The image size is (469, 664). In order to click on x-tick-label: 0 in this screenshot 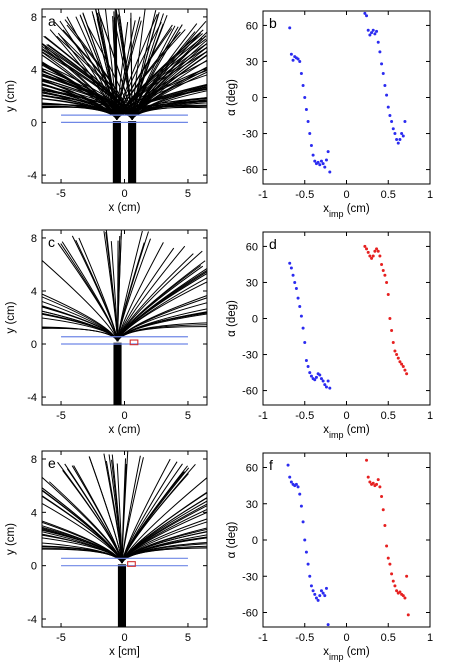, I will do `click(124, 416)`.